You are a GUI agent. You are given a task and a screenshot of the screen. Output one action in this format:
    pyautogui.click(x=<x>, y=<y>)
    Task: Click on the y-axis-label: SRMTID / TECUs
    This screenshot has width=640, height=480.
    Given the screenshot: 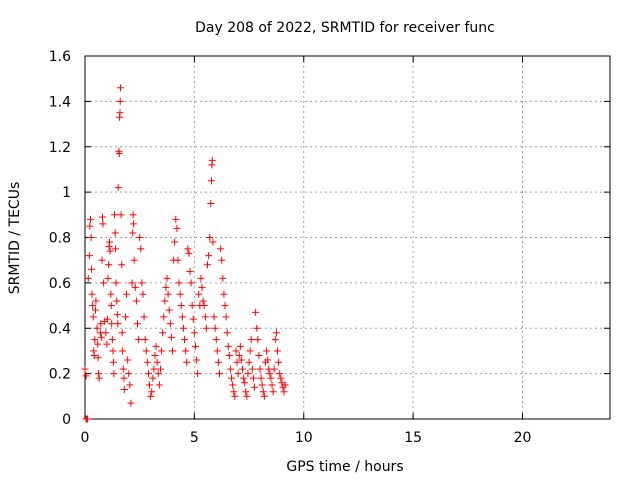 What is the action you would take?
    pyautogui.click(x=15, y=238)
    